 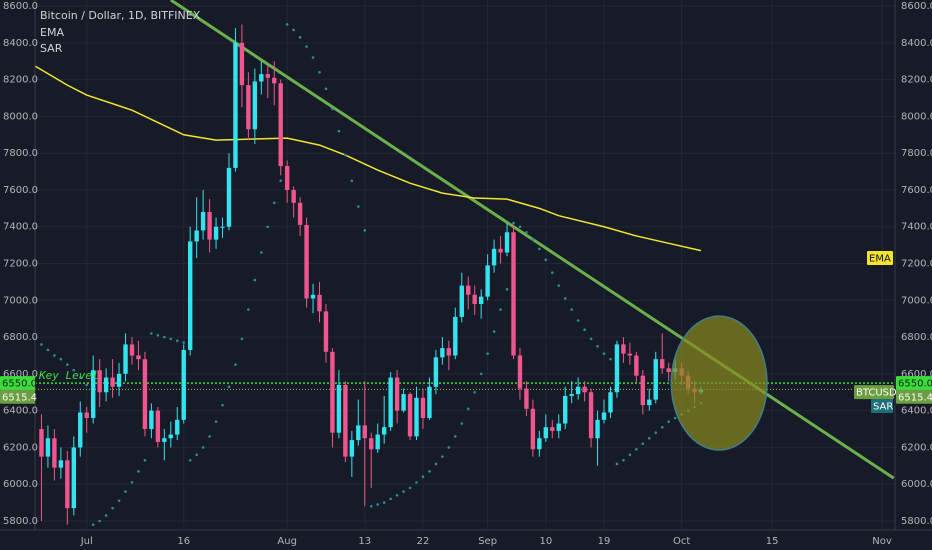 I want to click on y2-tick-label: 6400.0, so click(x=916, y=411).